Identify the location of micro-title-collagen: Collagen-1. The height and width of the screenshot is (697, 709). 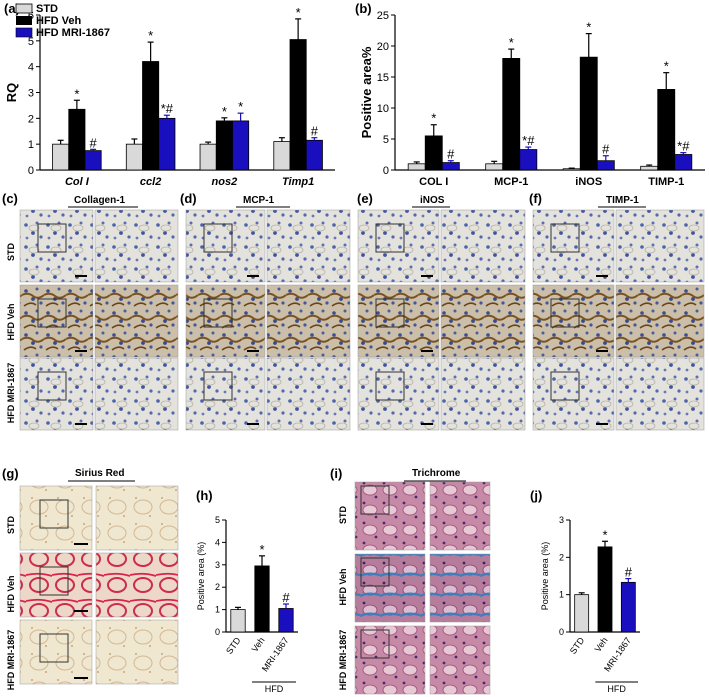
(100, 200).